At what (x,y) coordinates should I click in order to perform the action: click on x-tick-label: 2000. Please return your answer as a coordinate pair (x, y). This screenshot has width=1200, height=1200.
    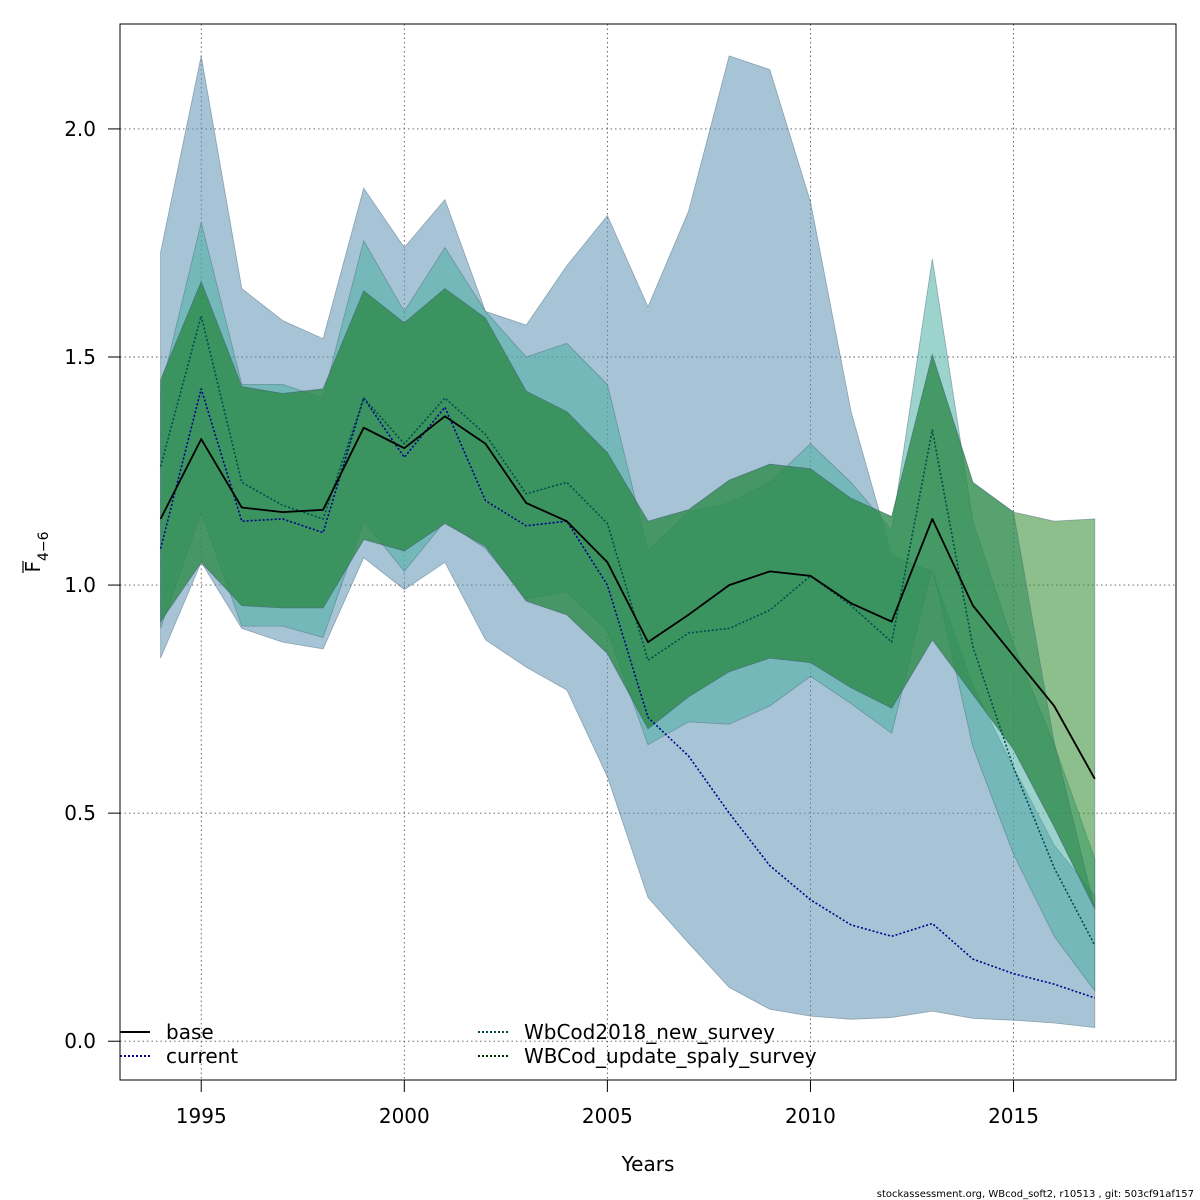
    Looking at the image, I should click on (404, 1116).